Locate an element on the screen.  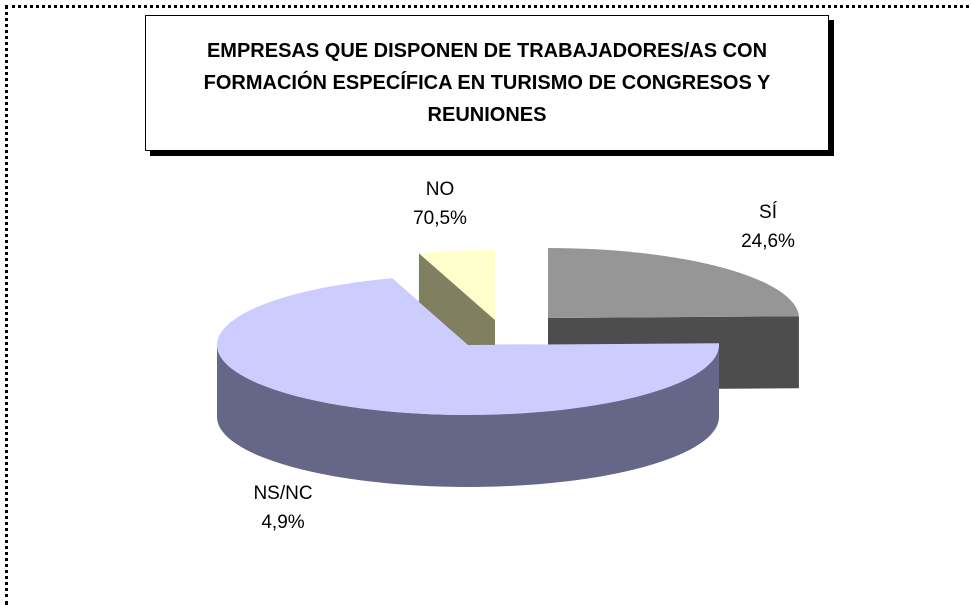
slice-label: SÍ is located at coordinates (768, 212).